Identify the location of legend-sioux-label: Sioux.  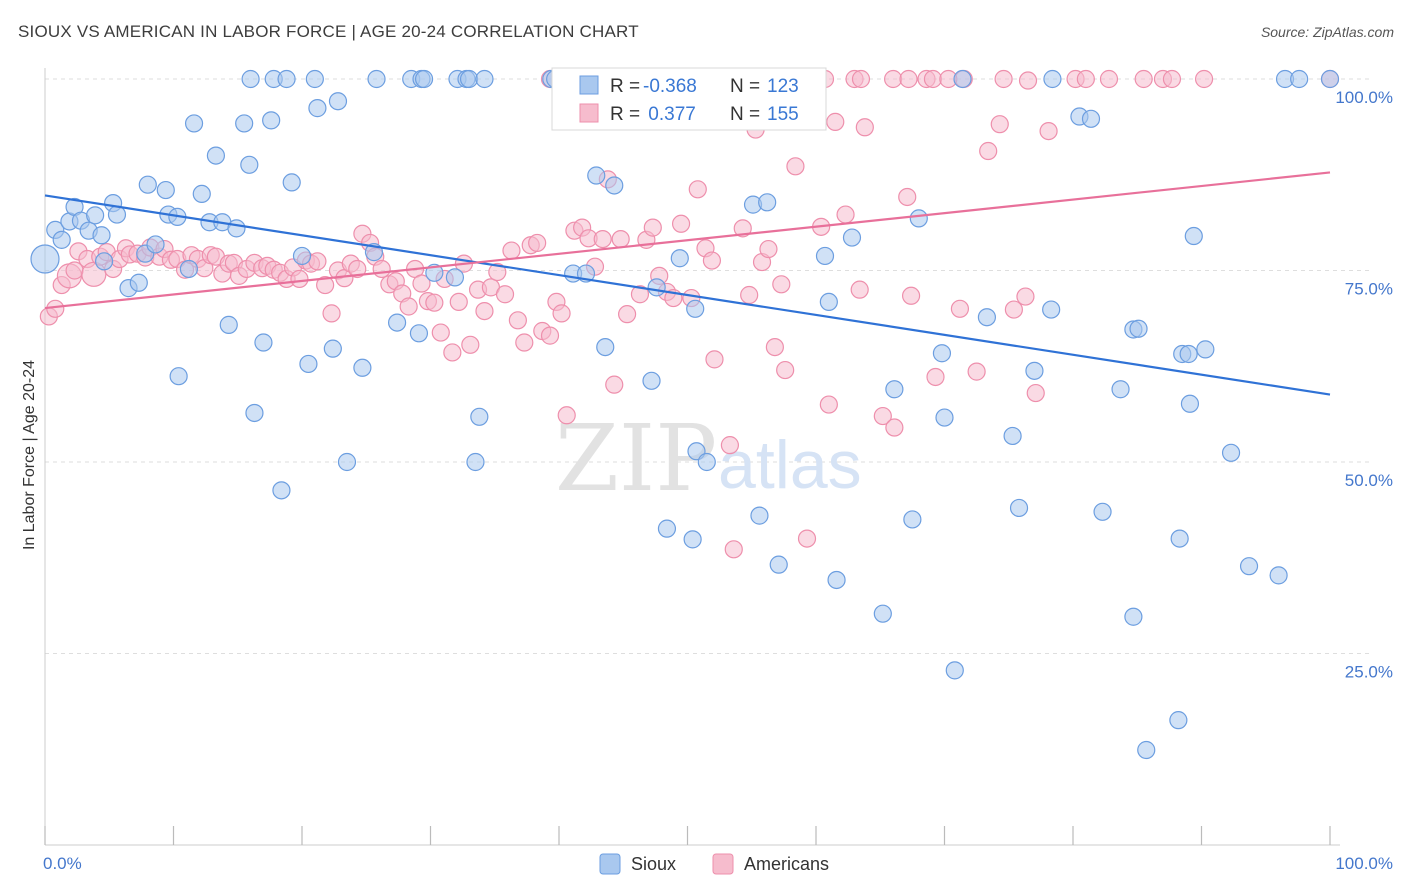
(653, 864).